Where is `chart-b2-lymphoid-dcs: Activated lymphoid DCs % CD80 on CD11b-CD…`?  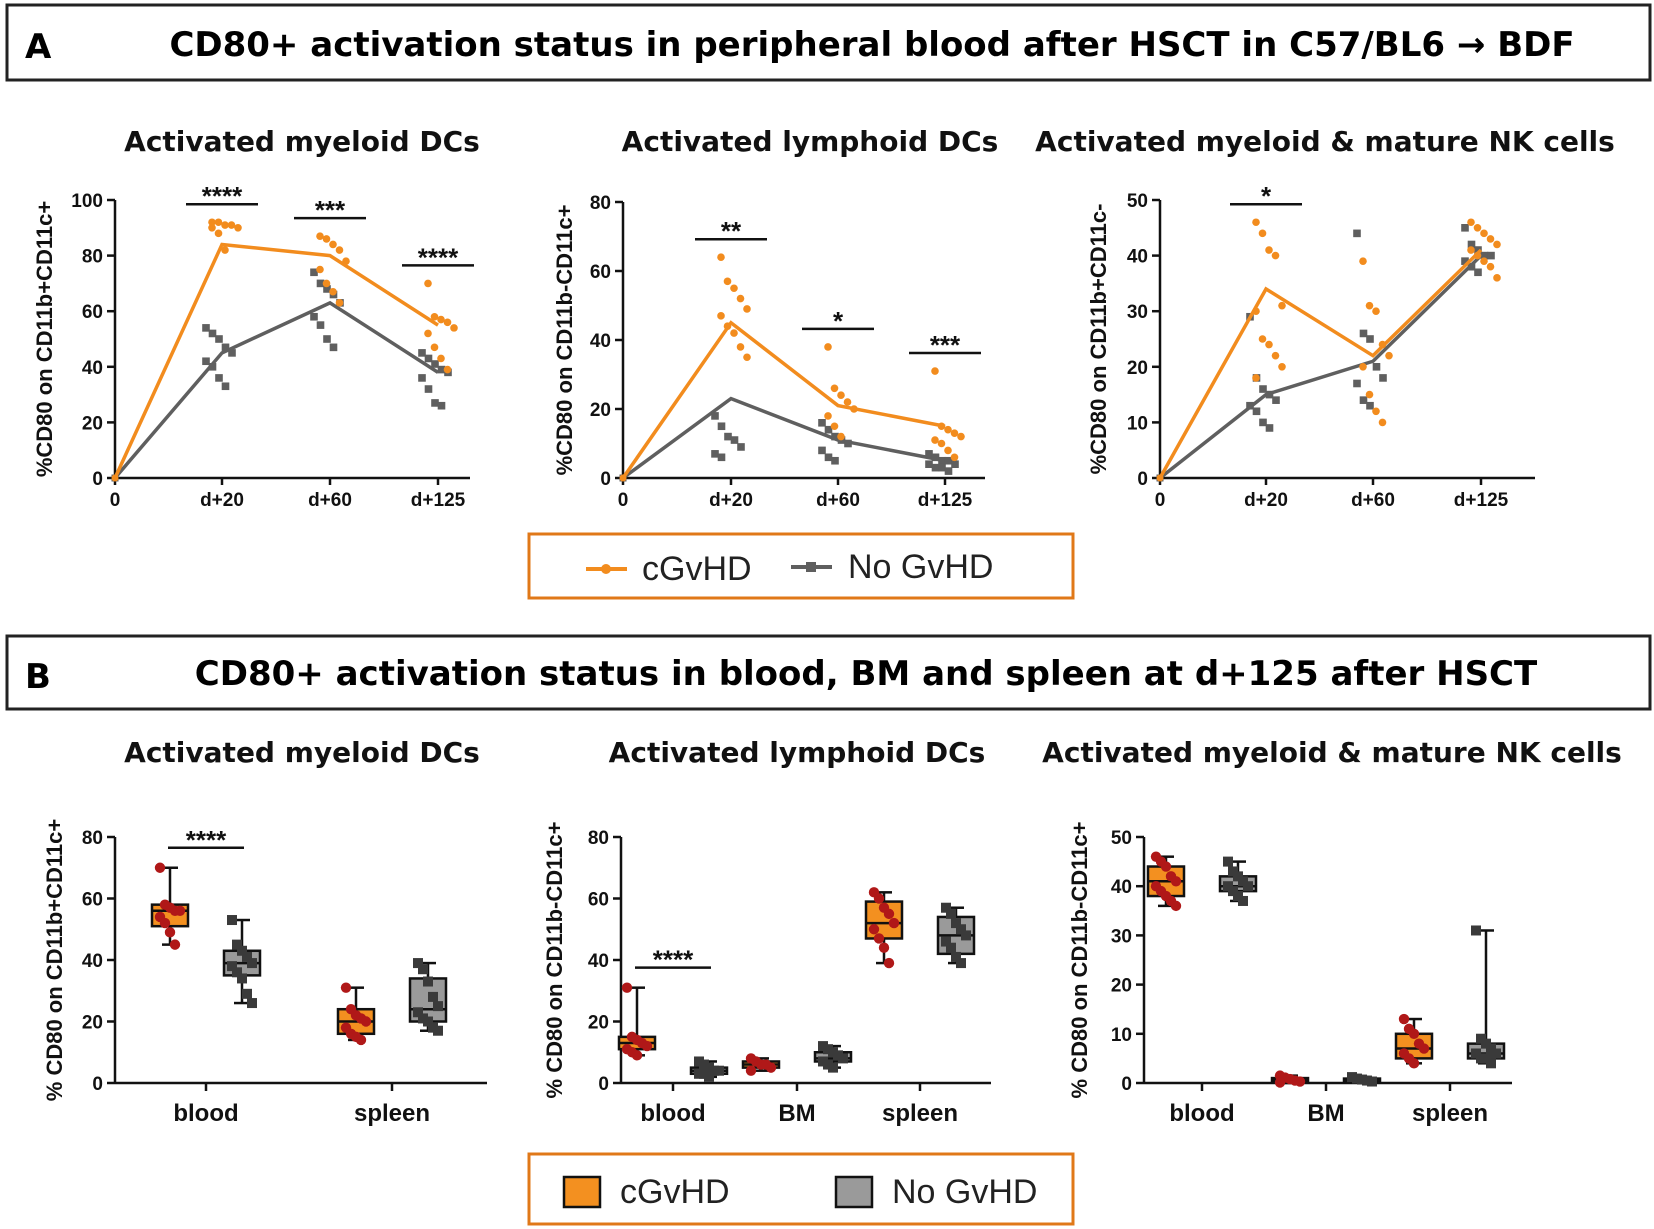
chart-b2-lymphoid-dcs: Activated lymphoid DCs % CD80 on CD11b-CD… is located at coordinates (766, 931).